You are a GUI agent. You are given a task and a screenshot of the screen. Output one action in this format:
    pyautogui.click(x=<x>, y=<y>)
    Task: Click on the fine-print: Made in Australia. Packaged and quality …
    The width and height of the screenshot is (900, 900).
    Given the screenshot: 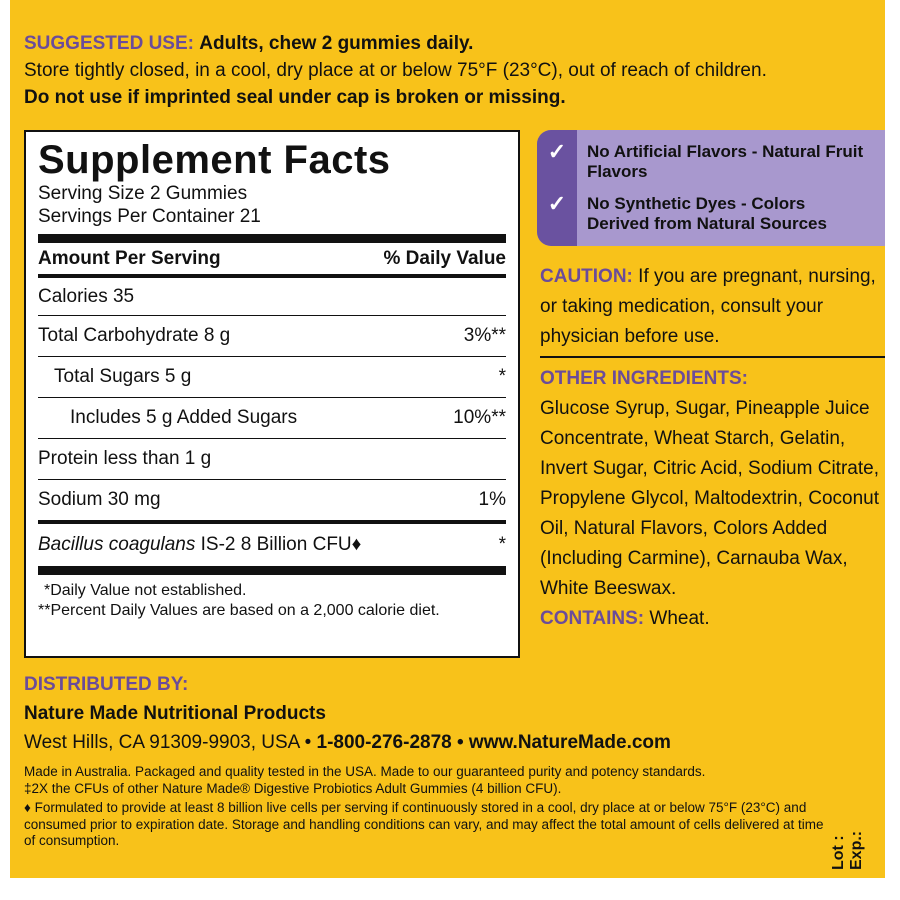 What is the action you would take?
    pyautogui.click(x=424, y=806)
    